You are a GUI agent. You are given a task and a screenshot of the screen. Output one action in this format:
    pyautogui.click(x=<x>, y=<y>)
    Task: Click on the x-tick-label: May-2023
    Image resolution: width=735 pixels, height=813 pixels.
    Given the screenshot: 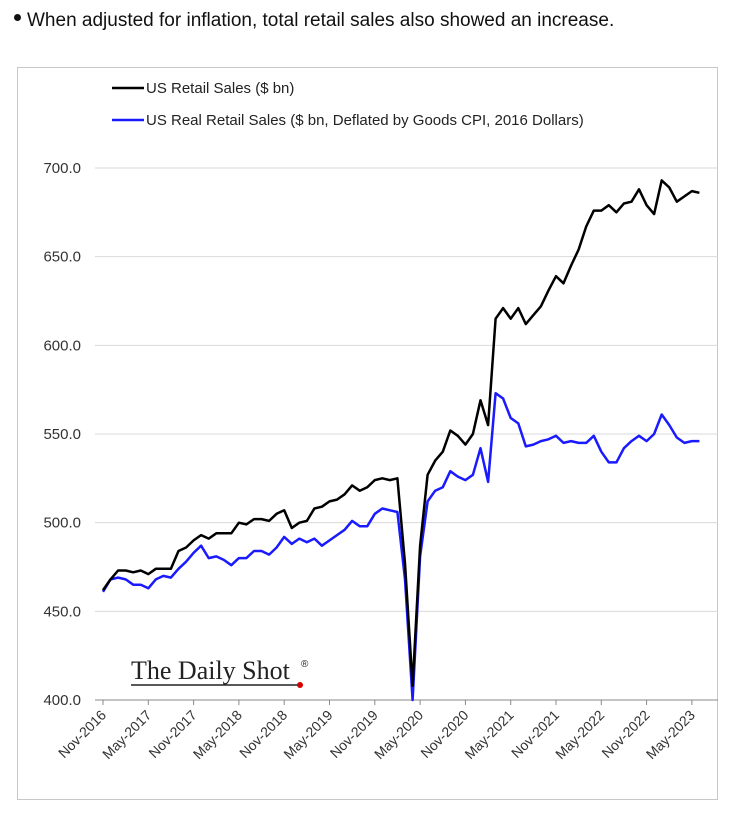 What is the action you would take?
    pyautogui.click(x=670, y=734)
    